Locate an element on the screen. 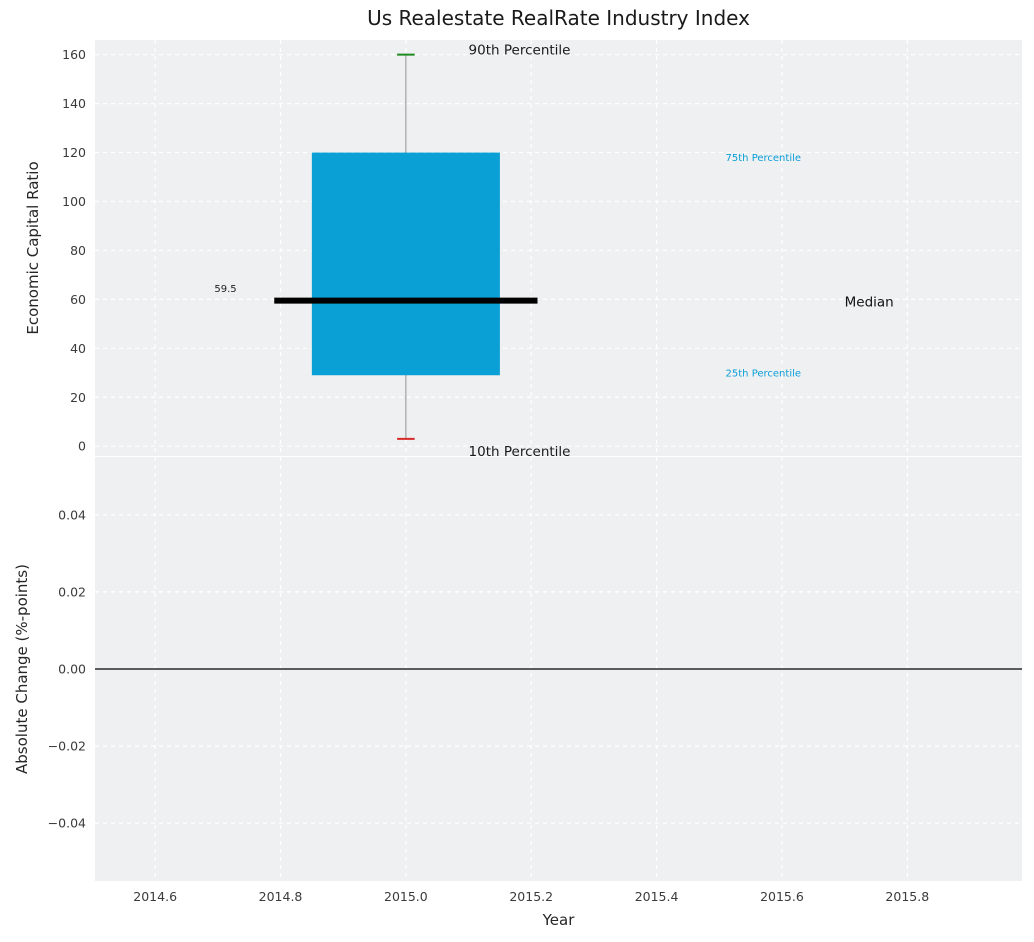 The width and height of the screenshot is (1034, 942). bottom-y-tick-label: 0.04 is located at coordinates (72, 514).